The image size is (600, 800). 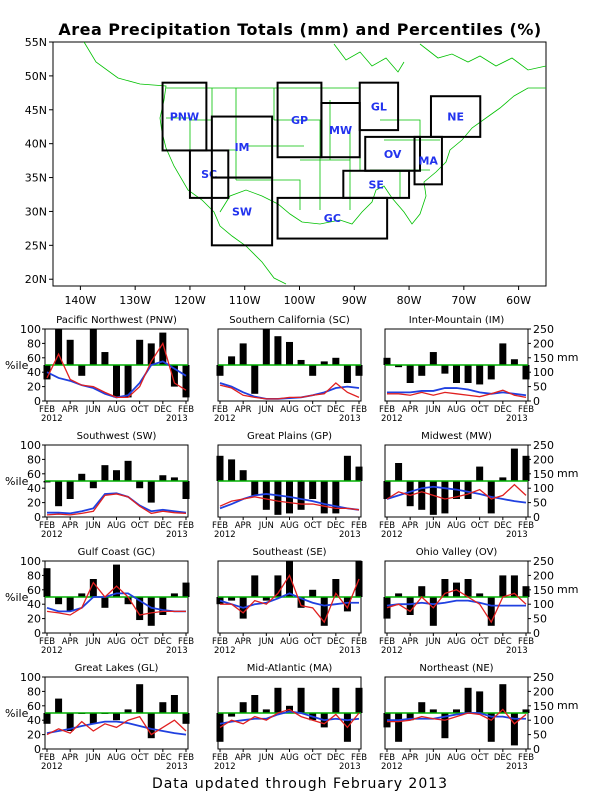 I want to click on panel-title: Southern California (SC), so click(x=289, y=320).